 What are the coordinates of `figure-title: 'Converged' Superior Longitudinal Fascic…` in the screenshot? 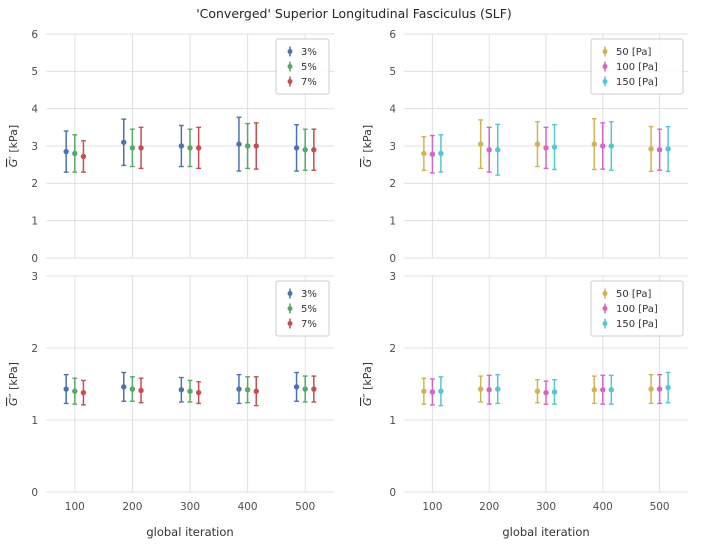 It's located at (354, 13).